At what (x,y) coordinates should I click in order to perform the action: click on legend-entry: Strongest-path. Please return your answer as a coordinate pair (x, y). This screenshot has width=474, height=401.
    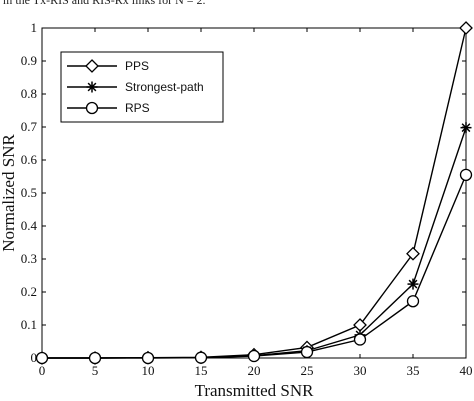
    Looking at the image, I should click on (135, 87).